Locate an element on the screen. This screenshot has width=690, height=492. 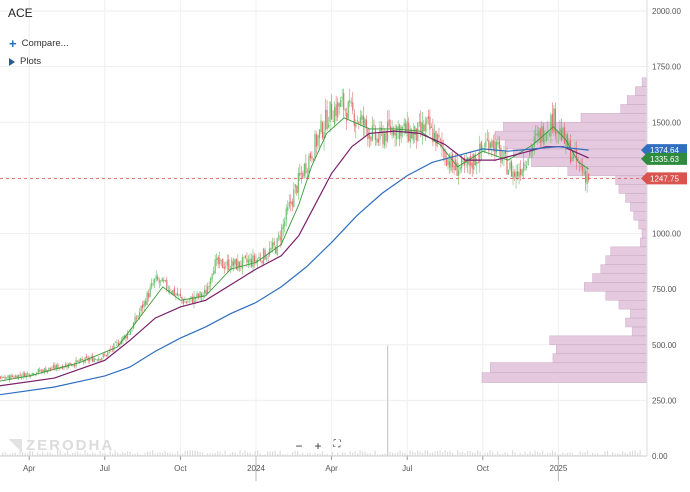
x-tick-label: Jul is located at coordinates (105, 468).